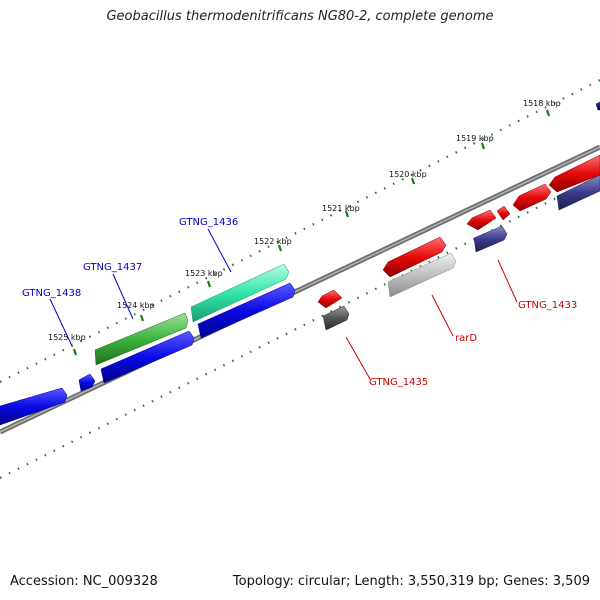  What do you see at coordinates (112, 267) in the screenshot?
I see `gene-label-gtng-1437: GTNG_1437` at bounding box center [112, 267].